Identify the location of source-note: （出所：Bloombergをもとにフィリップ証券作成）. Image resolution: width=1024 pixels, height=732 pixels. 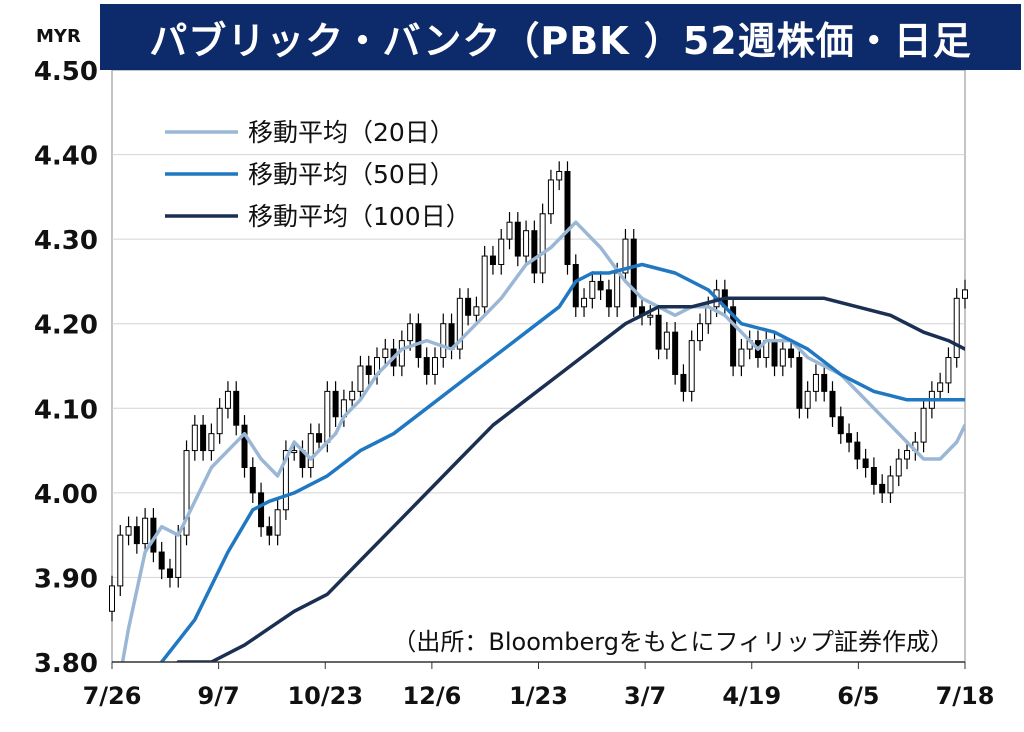
(673, 639).